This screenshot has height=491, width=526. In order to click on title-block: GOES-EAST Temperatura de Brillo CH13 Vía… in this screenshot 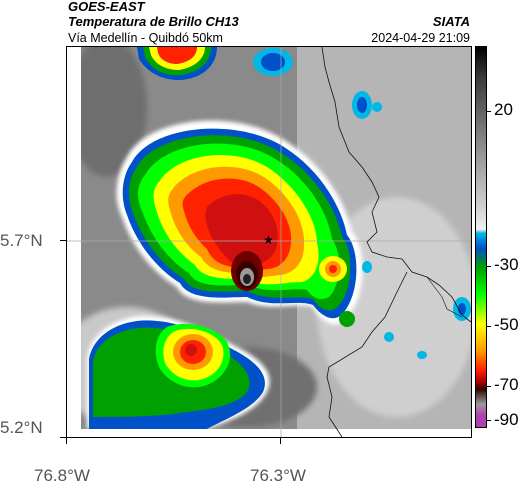, I will do `click(153, 23)`.